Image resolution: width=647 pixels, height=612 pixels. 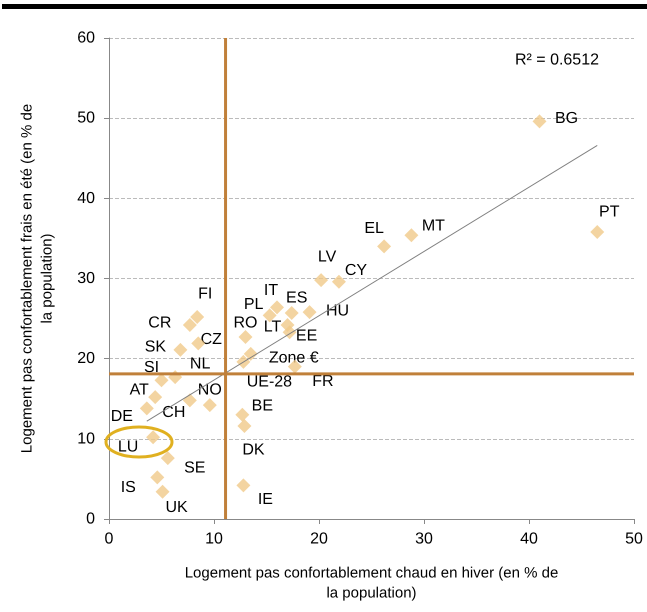 I want to click on annotation: LU, so click(x=128, y=447).